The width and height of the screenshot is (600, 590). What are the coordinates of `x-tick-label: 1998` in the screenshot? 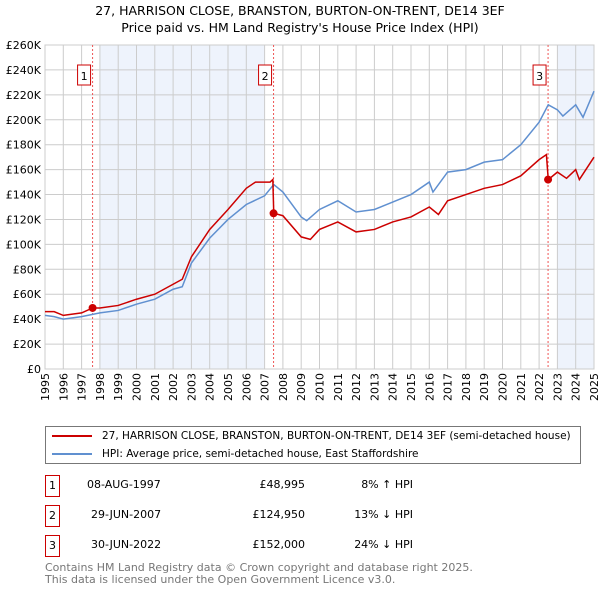 It's located at (100, 387).